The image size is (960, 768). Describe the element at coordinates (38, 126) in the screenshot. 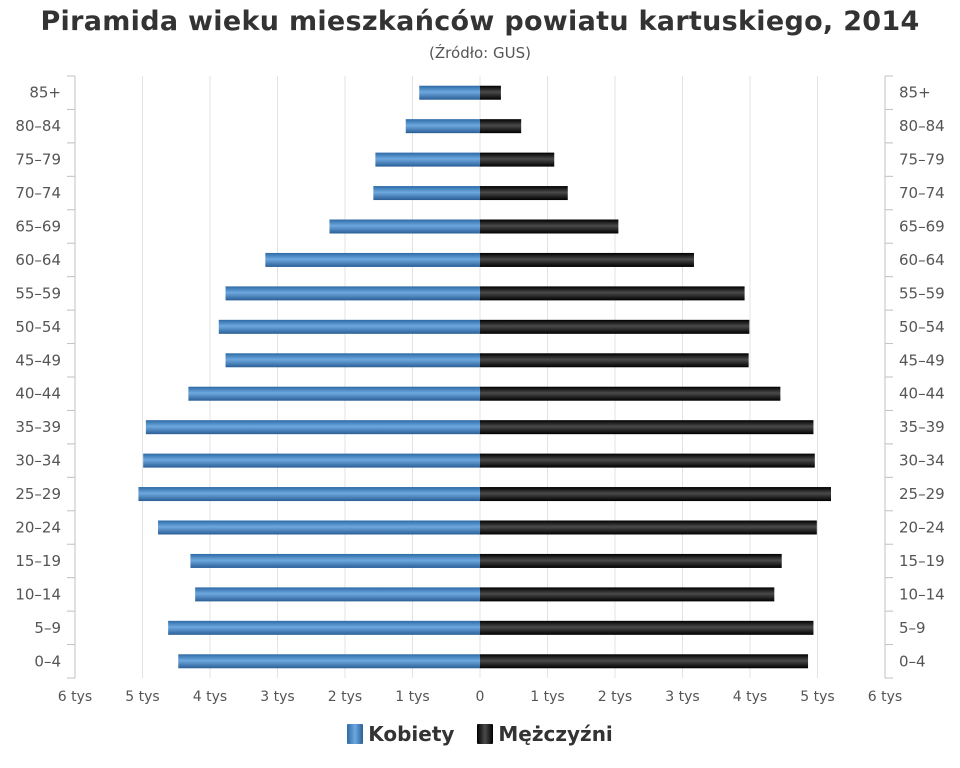

I see `category-label-left: 80–84` at that location.